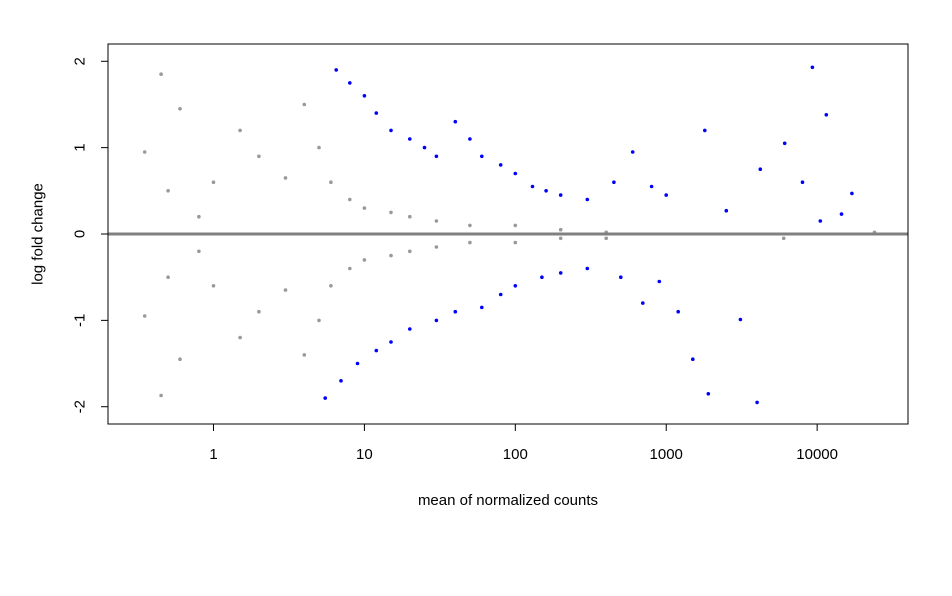 The width and height of the screenshot is (952, 596). Describe the element at coordinates (508, 500) in the screenshot. I see `x-axis-title: mean of normalized counts` at that location.